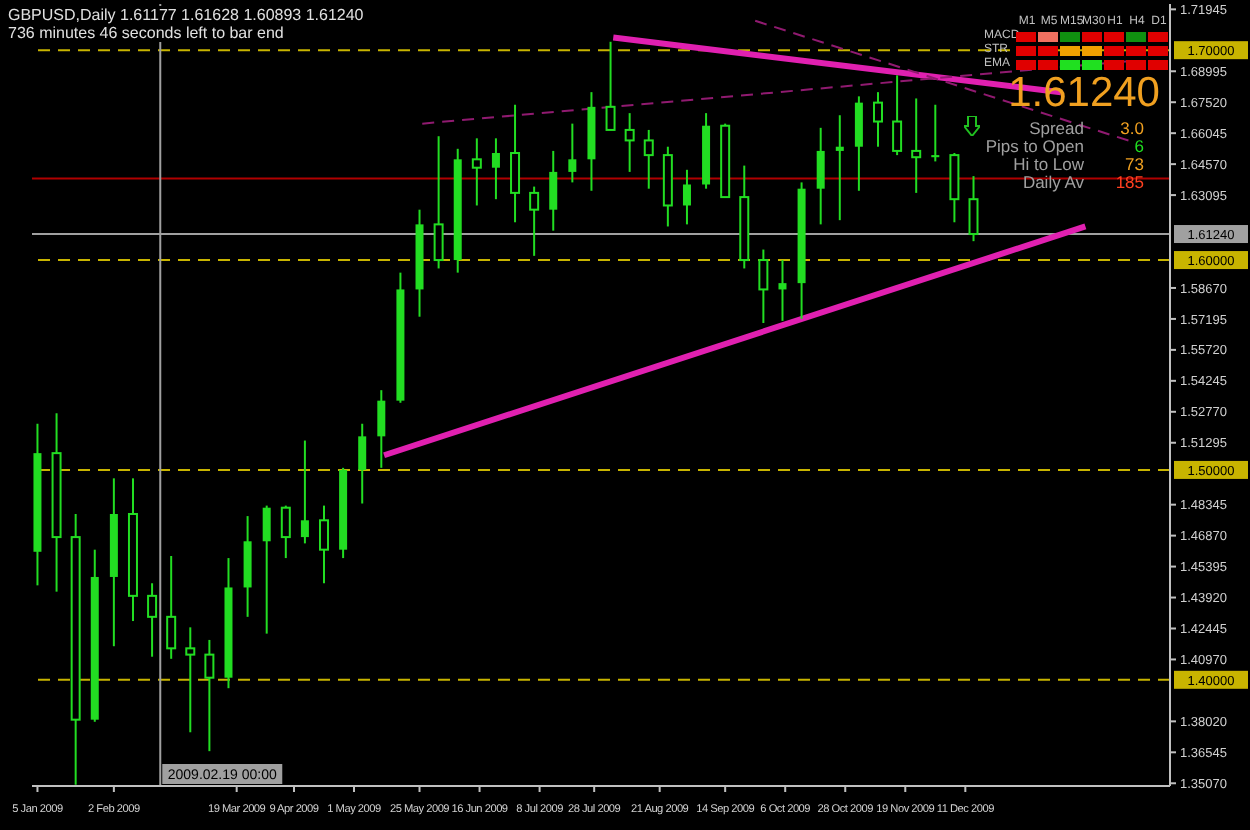  I want to click on annotation: 6, so click(1138, 146).